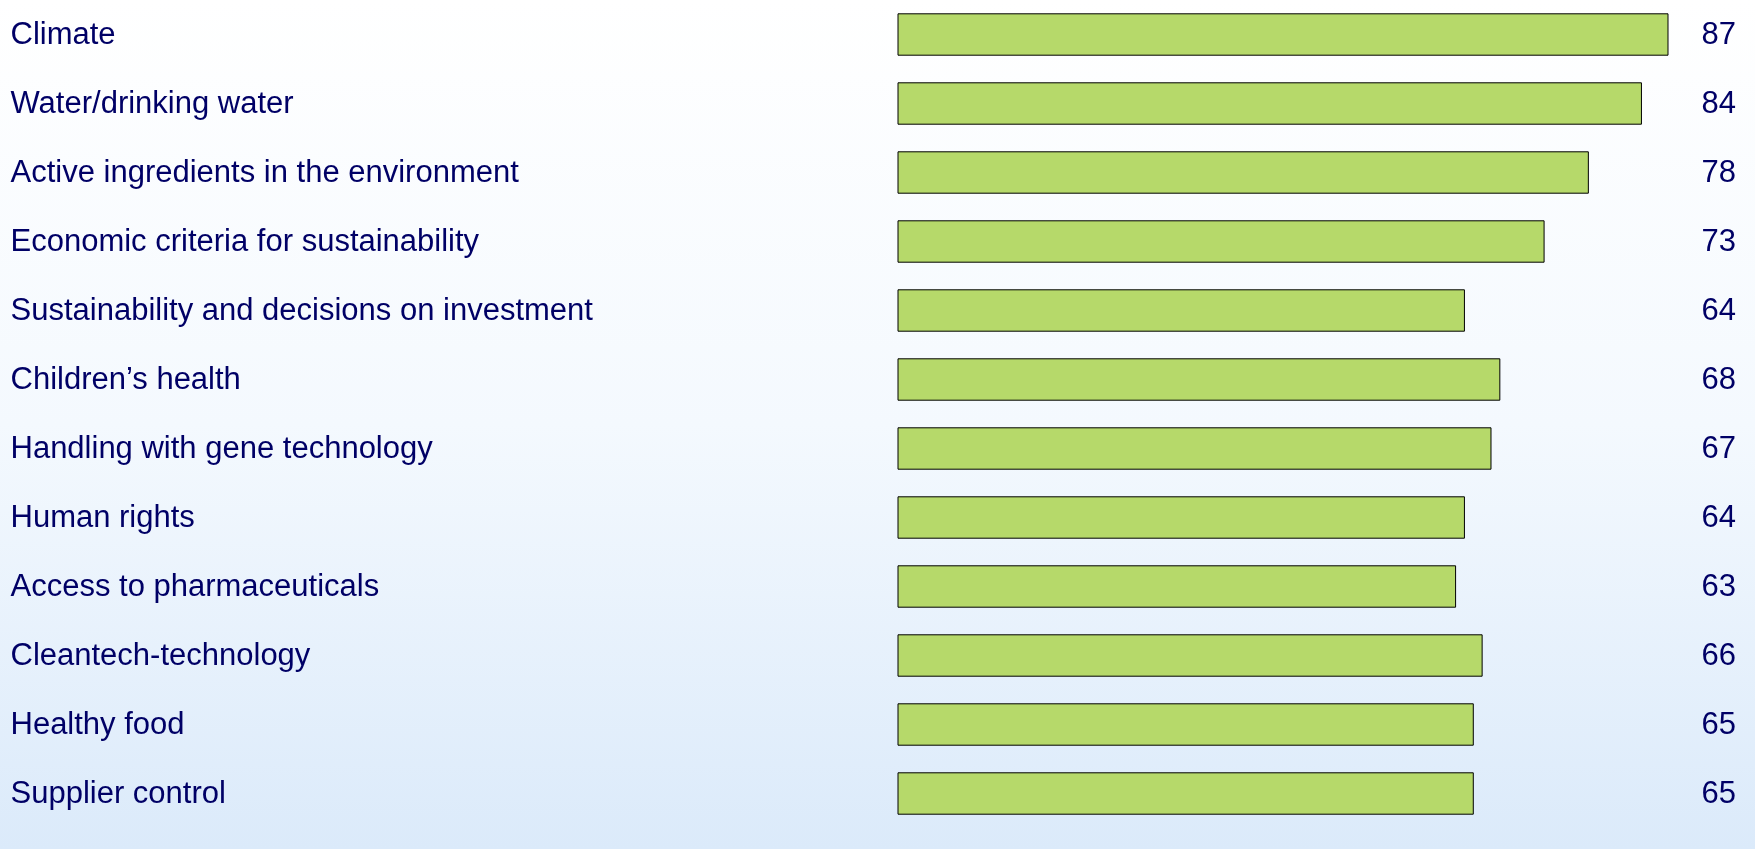 The height and width of the screenshot is (849, 1755). What do you see at coordinates (1718, 102) in the screenshot?
I see `data-label: 84` at bounding box center [1718, 102].